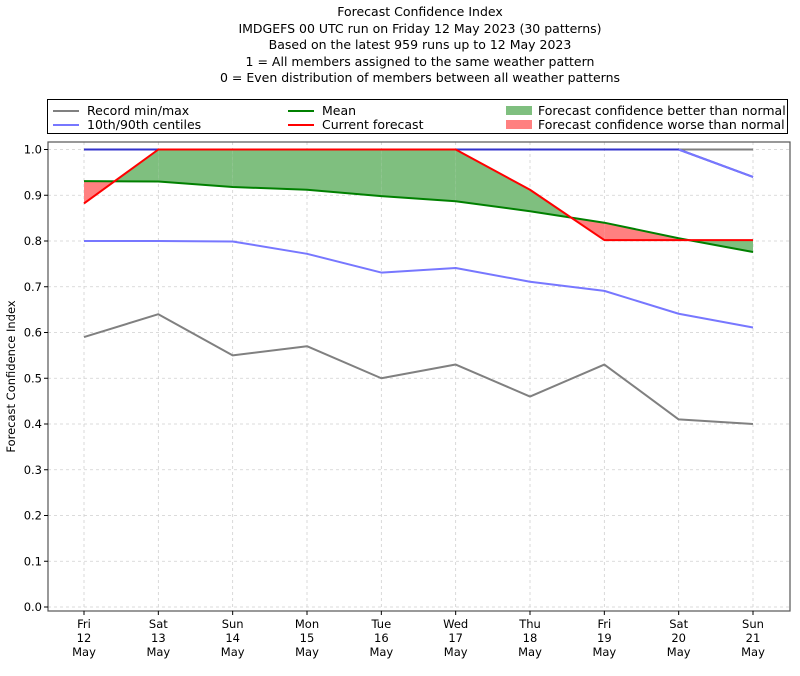 The image size is (800, 676). Describe the element at coordinates (529, 624) in the screenshot. I see `x-tick-label: Thu` at that location.